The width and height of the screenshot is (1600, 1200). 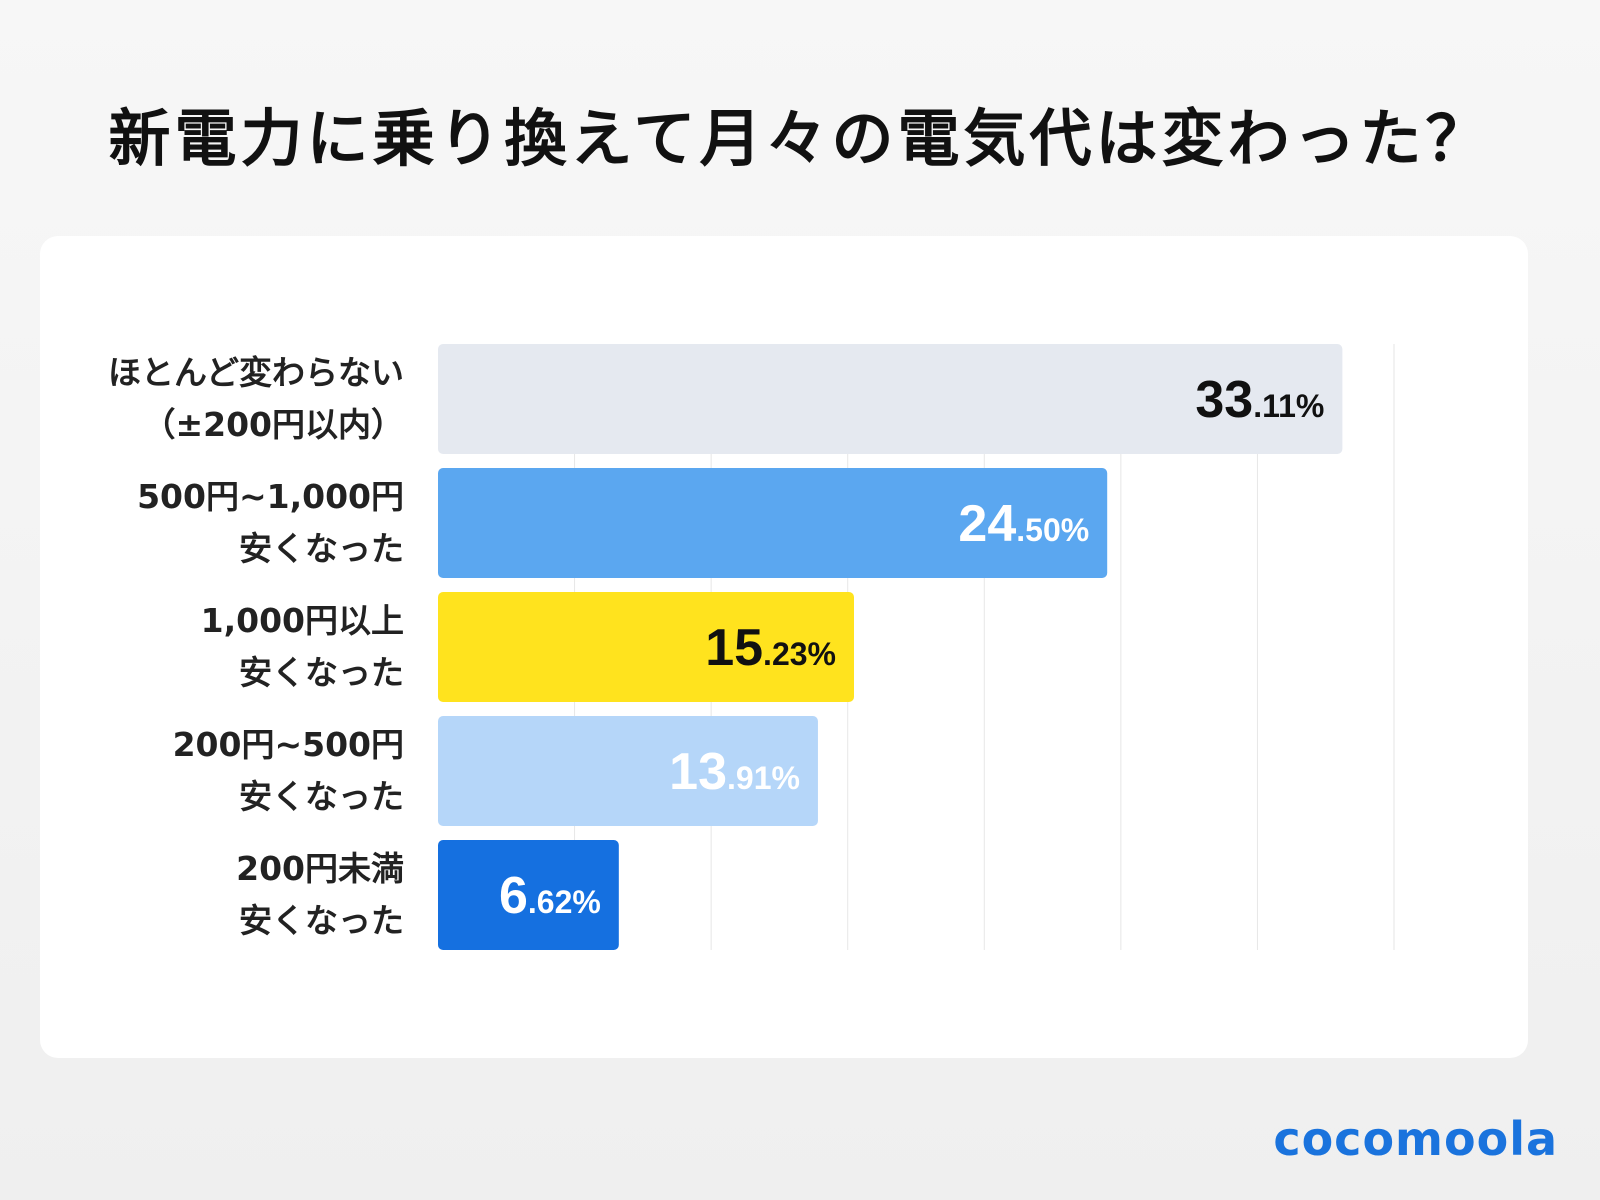 I want to click on category-label-line: 200円未満, so click(x=320, y=868).